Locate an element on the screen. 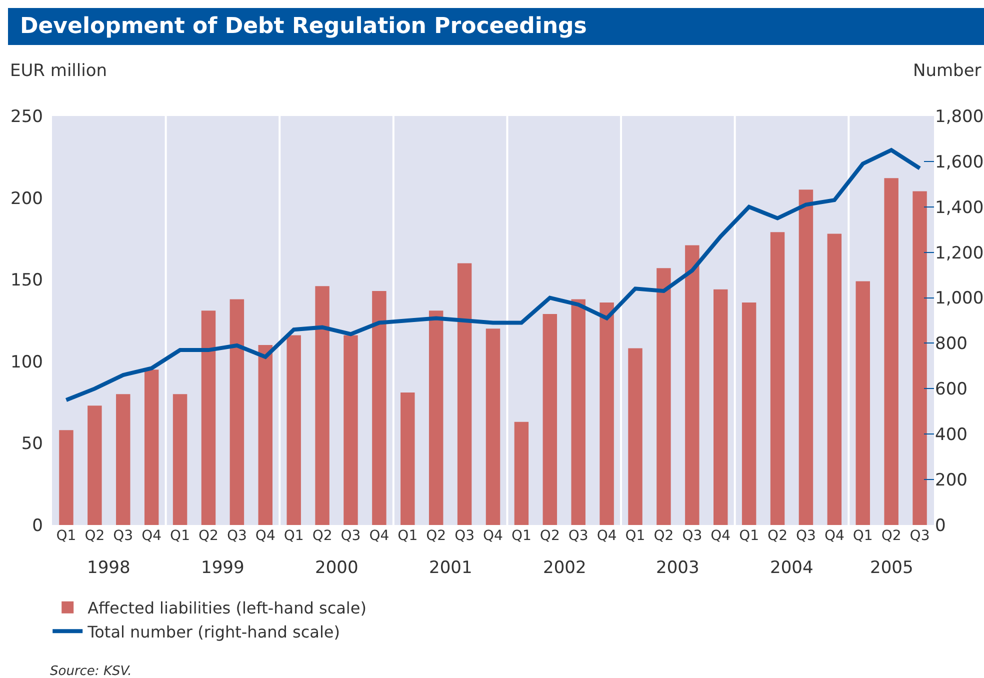 The width and height of the screenshot is (984, 678). text: 2004 is located at coordinates (792, 568).